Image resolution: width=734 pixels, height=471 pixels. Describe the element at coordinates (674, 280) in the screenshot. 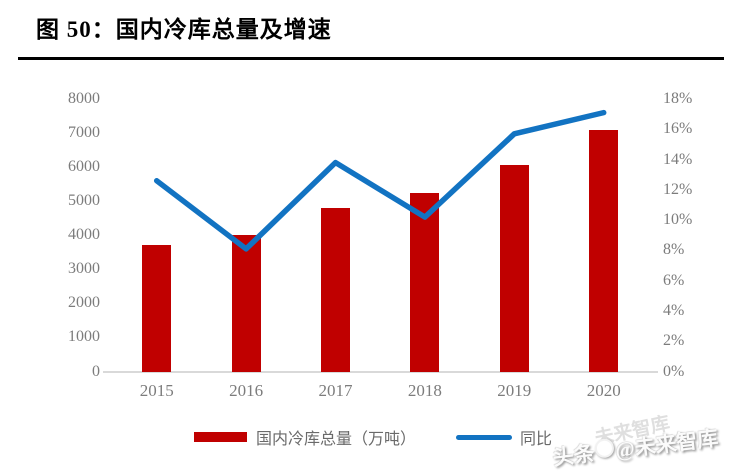

I see `right-axis-tick: 6%` at that location.